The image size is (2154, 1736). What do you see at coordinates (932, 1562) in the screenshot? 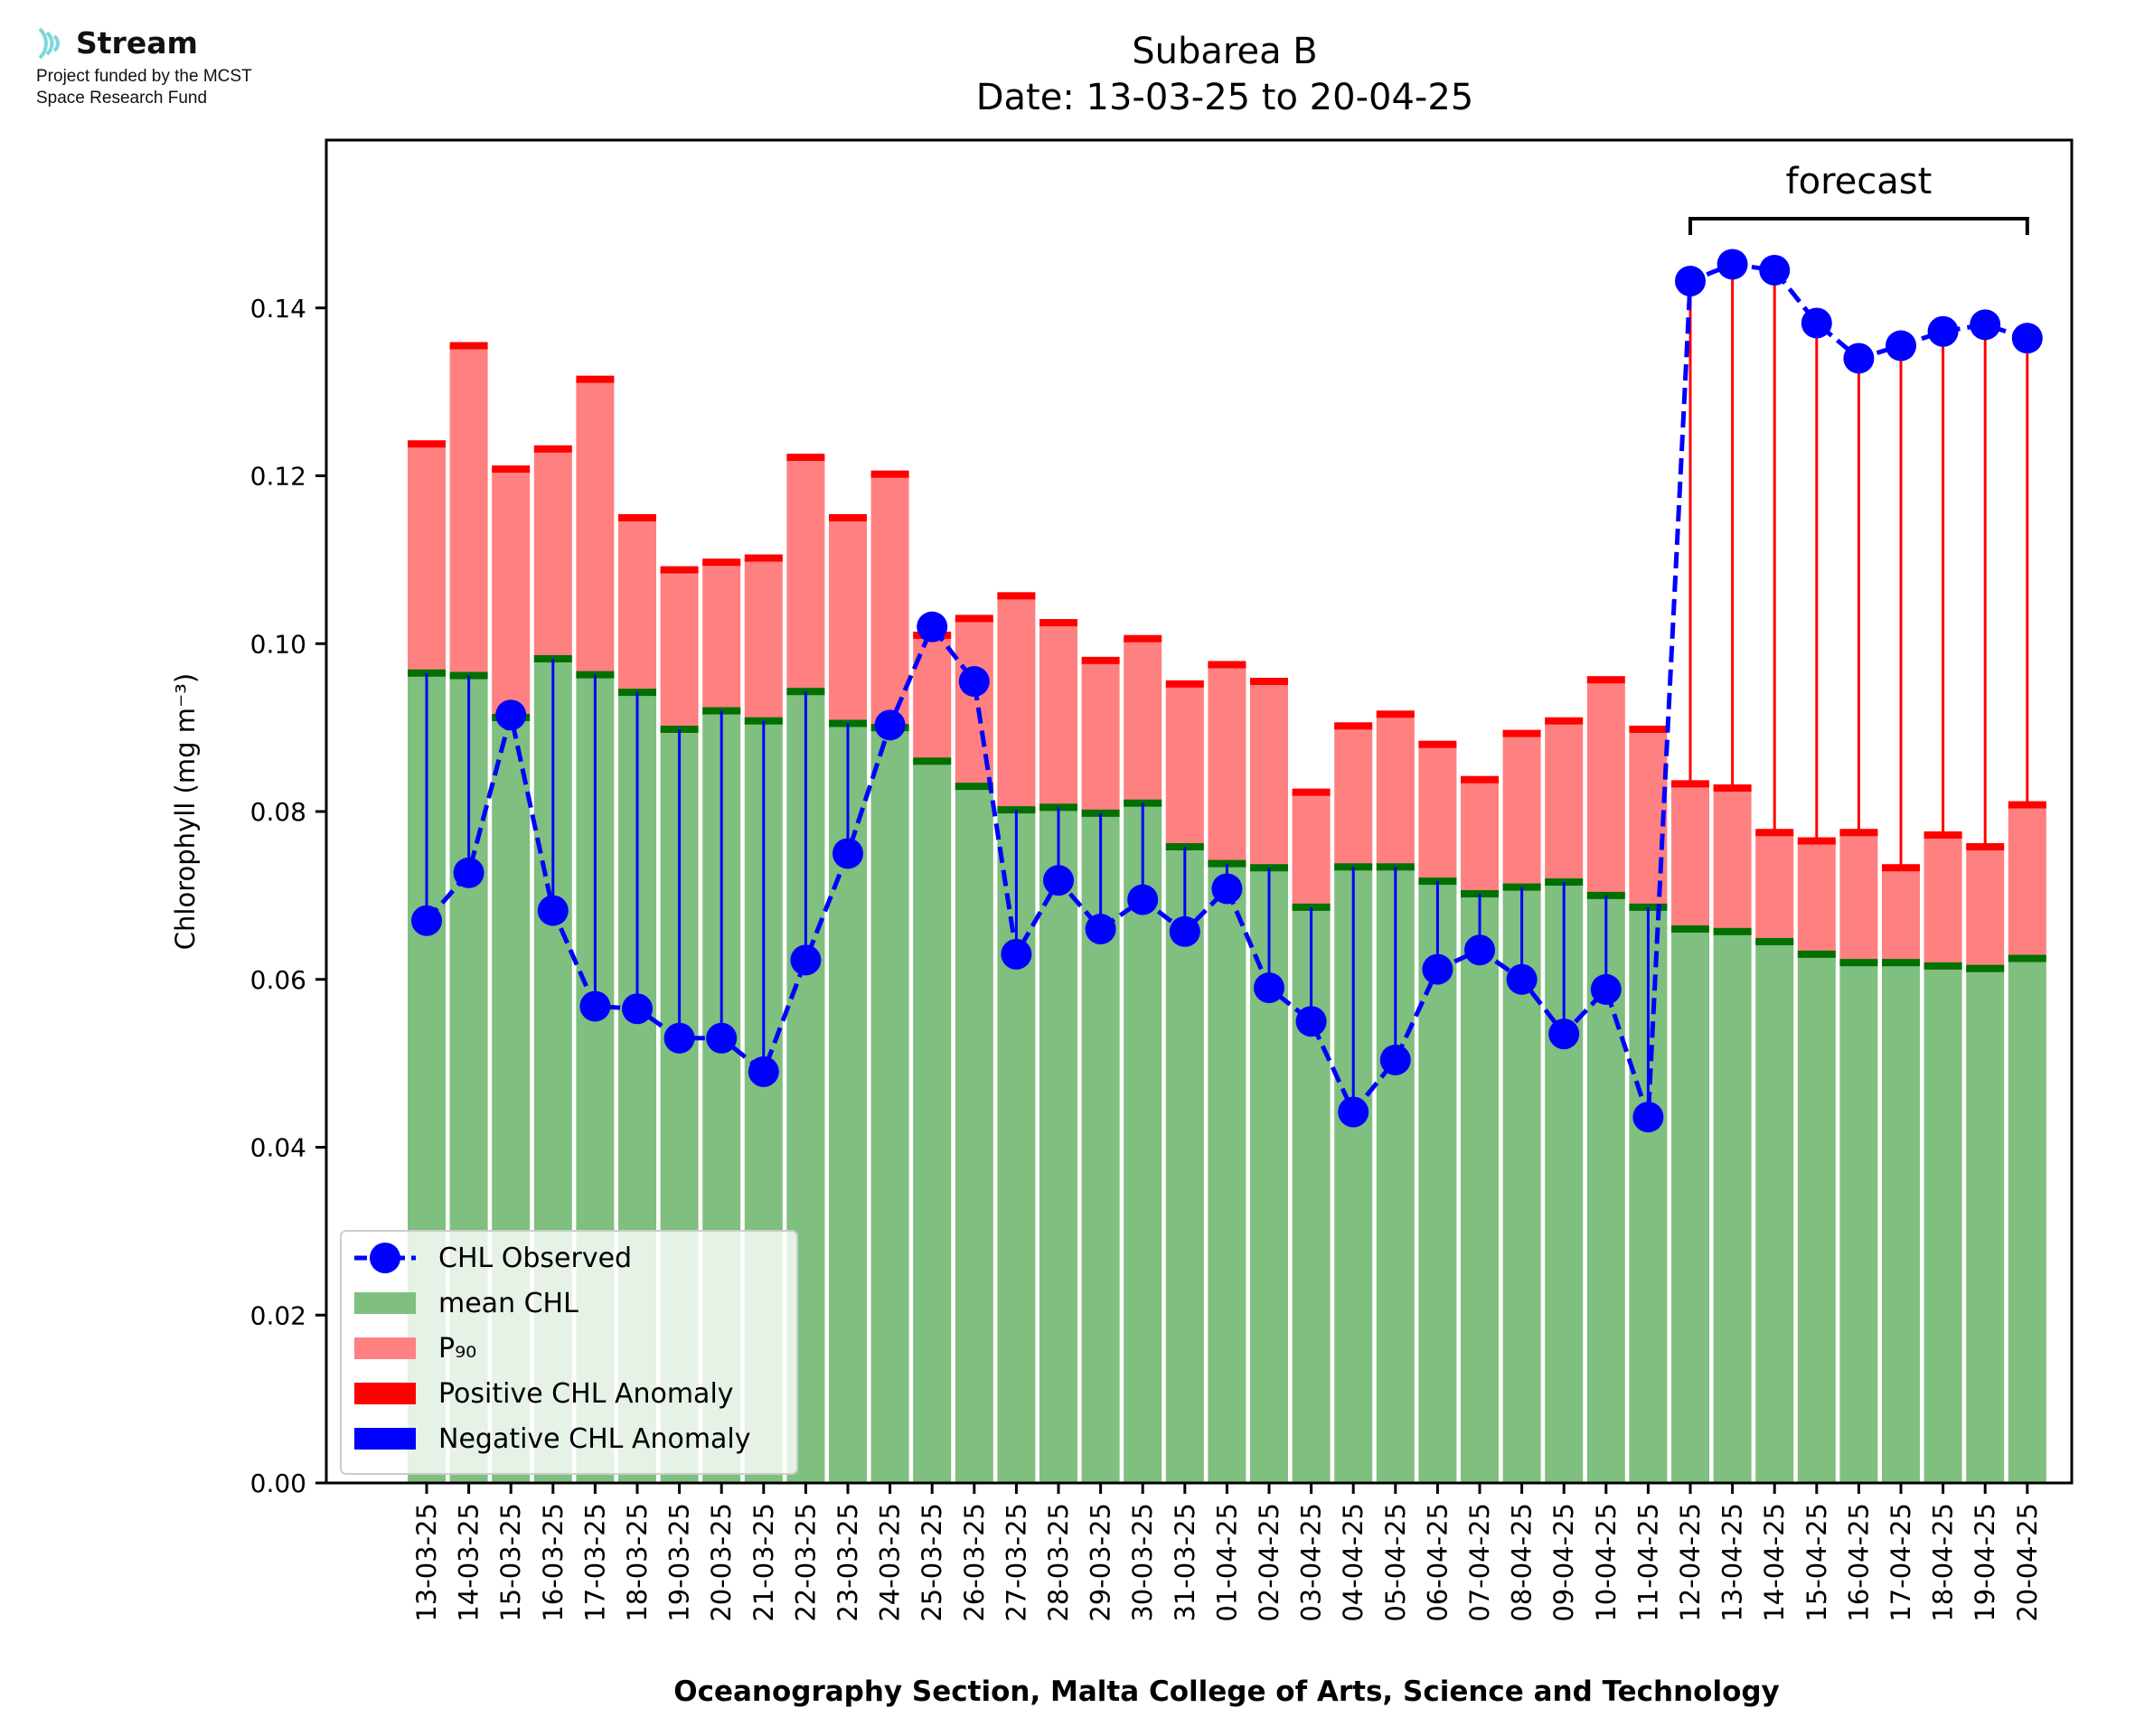
I see `x-tick-label: 25-03-25` at bounding box center [932, 1562].